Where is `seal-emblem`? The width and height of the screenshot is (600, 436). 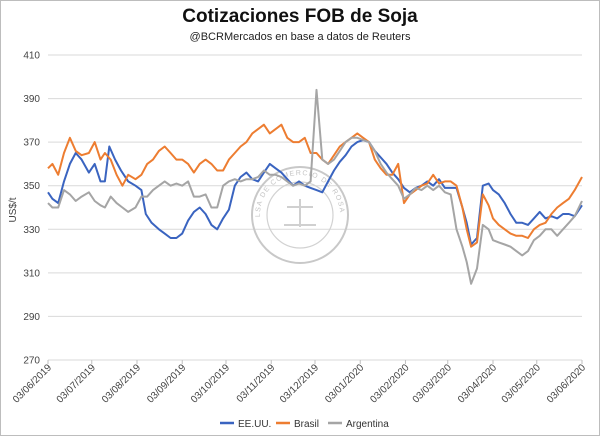
seal-emblem is located at coordinates (300, 213).